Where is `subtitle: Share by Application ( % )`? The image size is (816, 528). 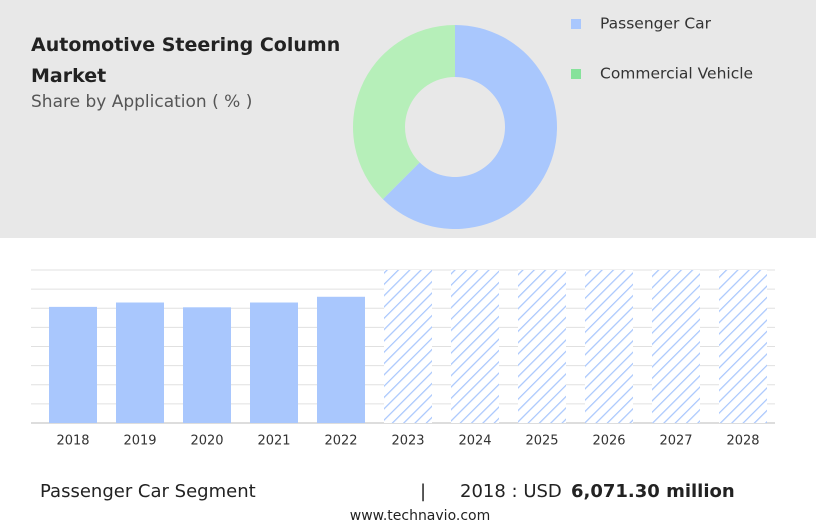
subtitle: Share by Application ( % ) is located at coordinates (142, 102).